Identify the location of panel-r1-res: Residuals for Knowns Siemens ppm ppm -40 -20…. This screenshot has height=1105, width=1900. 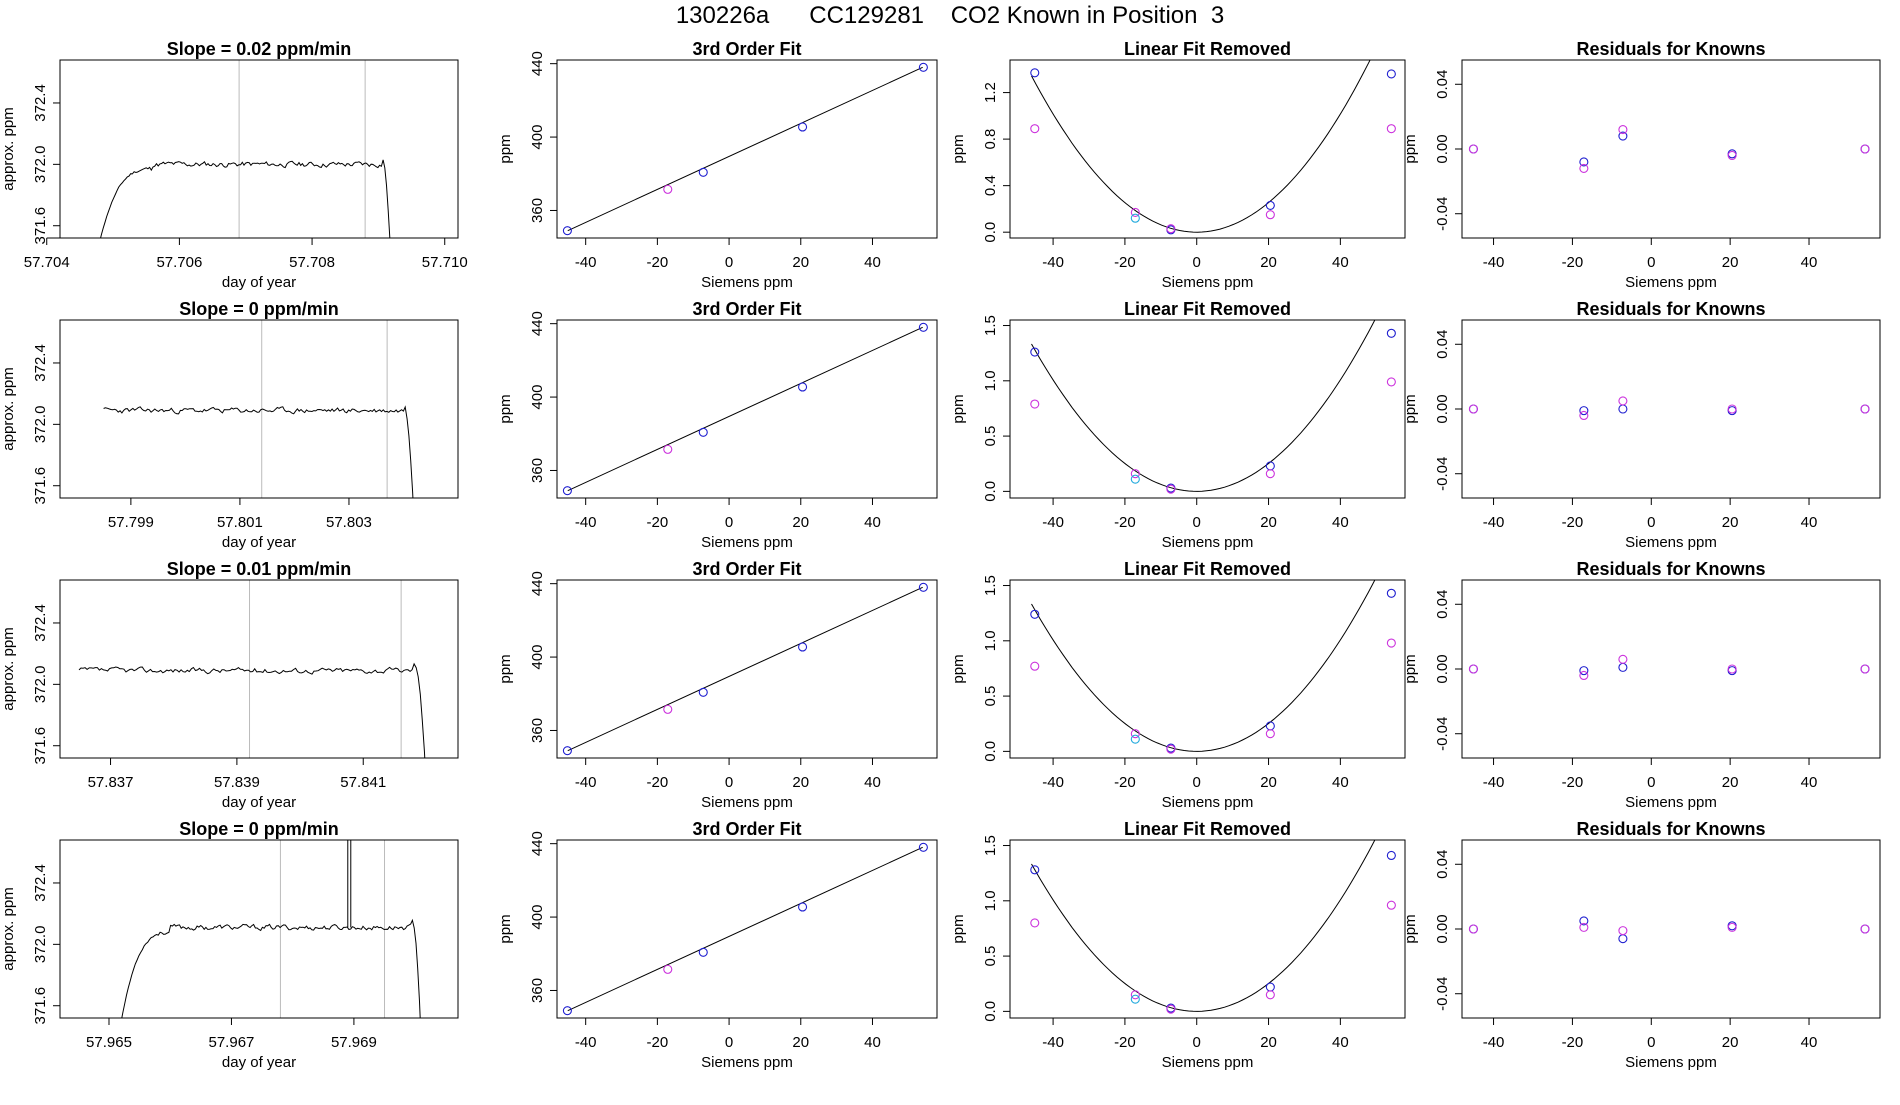
(1641, 165).